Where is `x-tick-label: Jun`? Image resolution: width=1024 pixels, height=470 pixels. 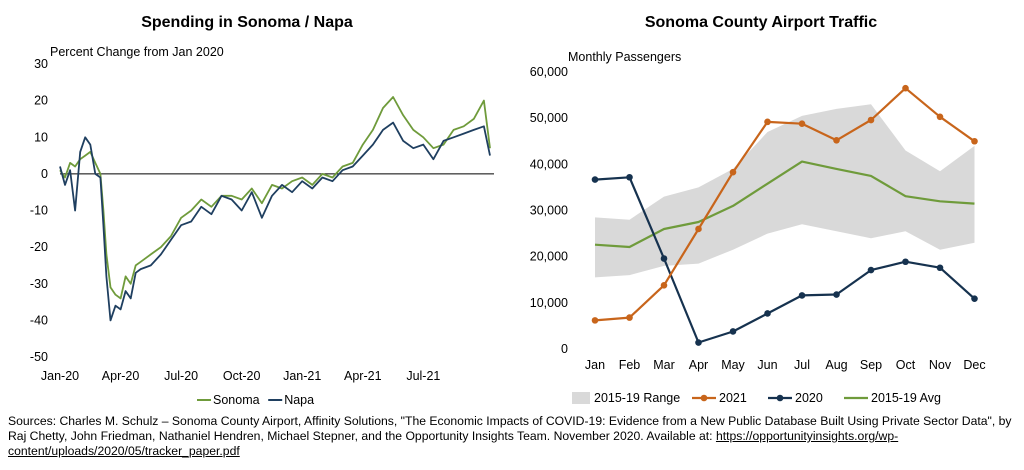 x-tick-label: Jun is located at coordinates (767, 365).